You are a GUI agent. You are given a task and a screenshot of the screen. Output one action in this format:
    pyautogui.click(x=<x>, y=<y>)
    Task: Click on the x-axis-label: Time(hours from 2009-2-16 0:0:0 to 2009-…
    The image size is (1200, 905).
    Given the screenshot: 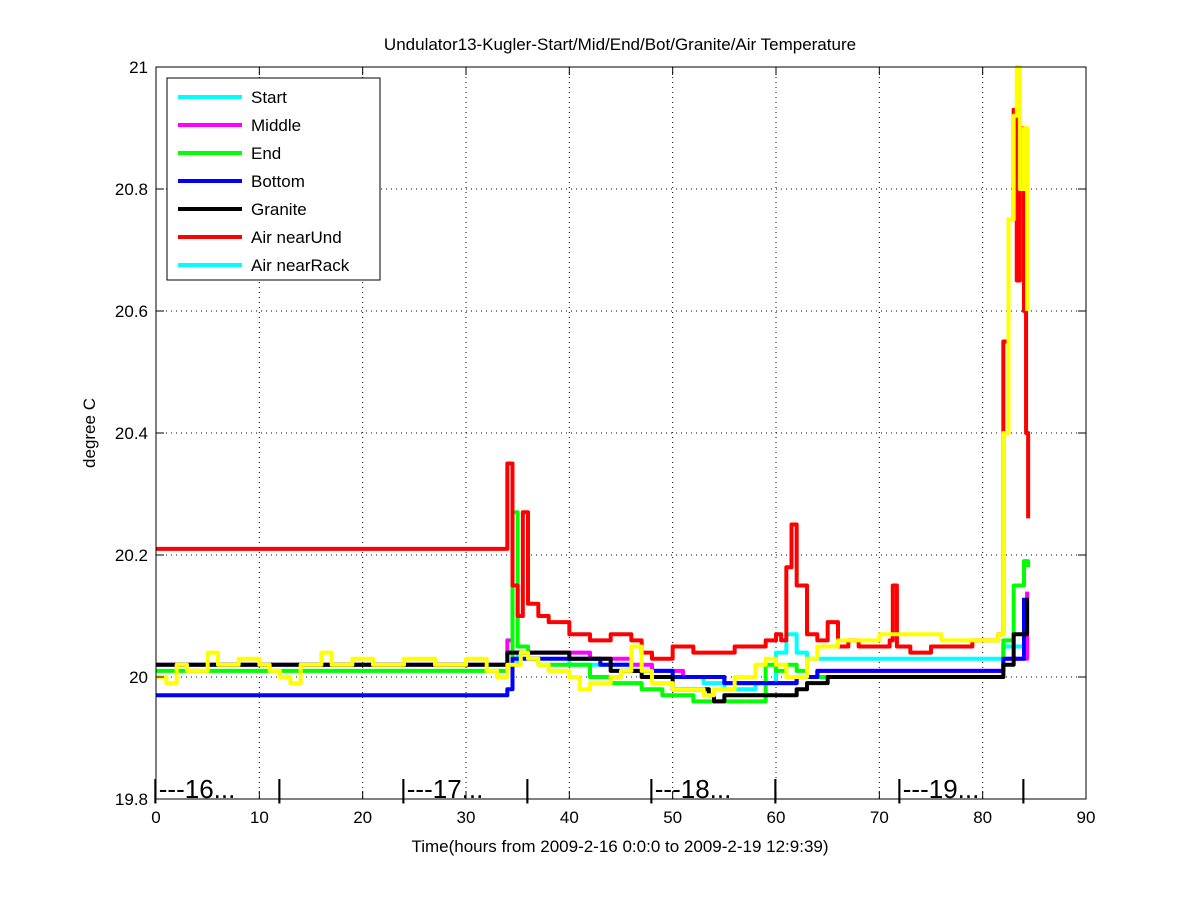 What is the action you would take?
    pyautogui.click(x=619, y=846)
    